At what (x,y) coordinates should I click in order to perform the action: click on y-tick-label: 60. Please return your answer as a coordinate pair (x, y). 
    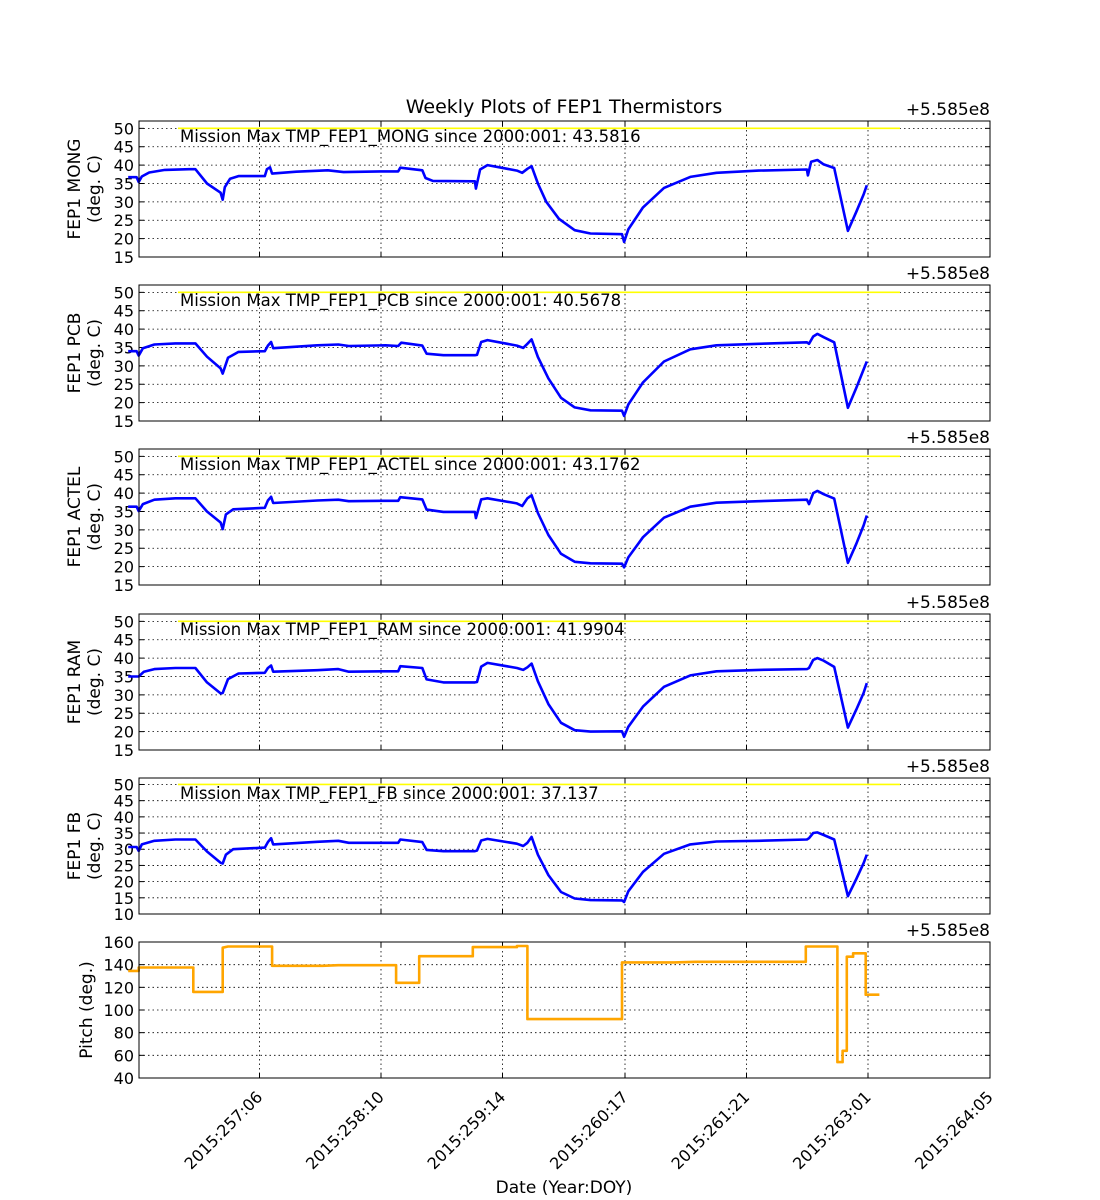
    Looking at the image, I should click on (124, 1055).